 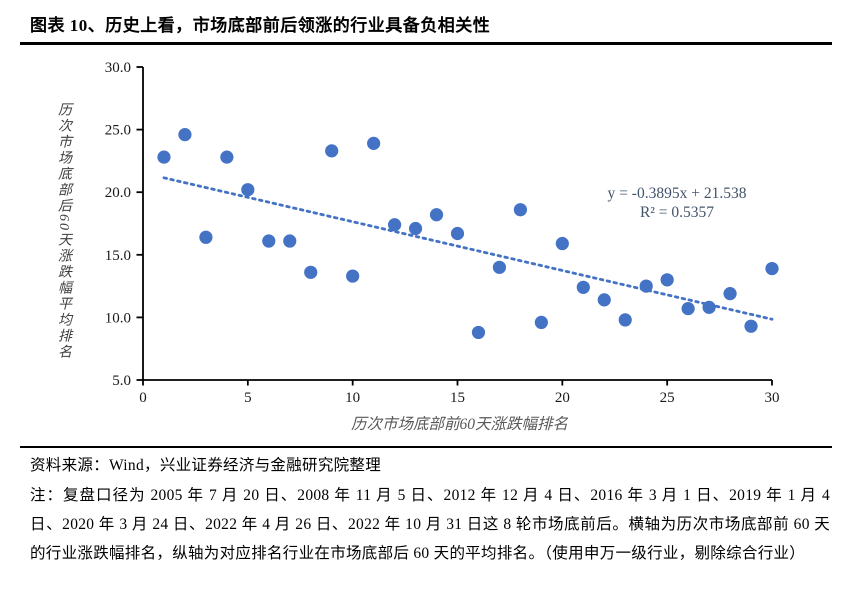 I want to click on x-tick-label: 20, so click(x=562, y=398).